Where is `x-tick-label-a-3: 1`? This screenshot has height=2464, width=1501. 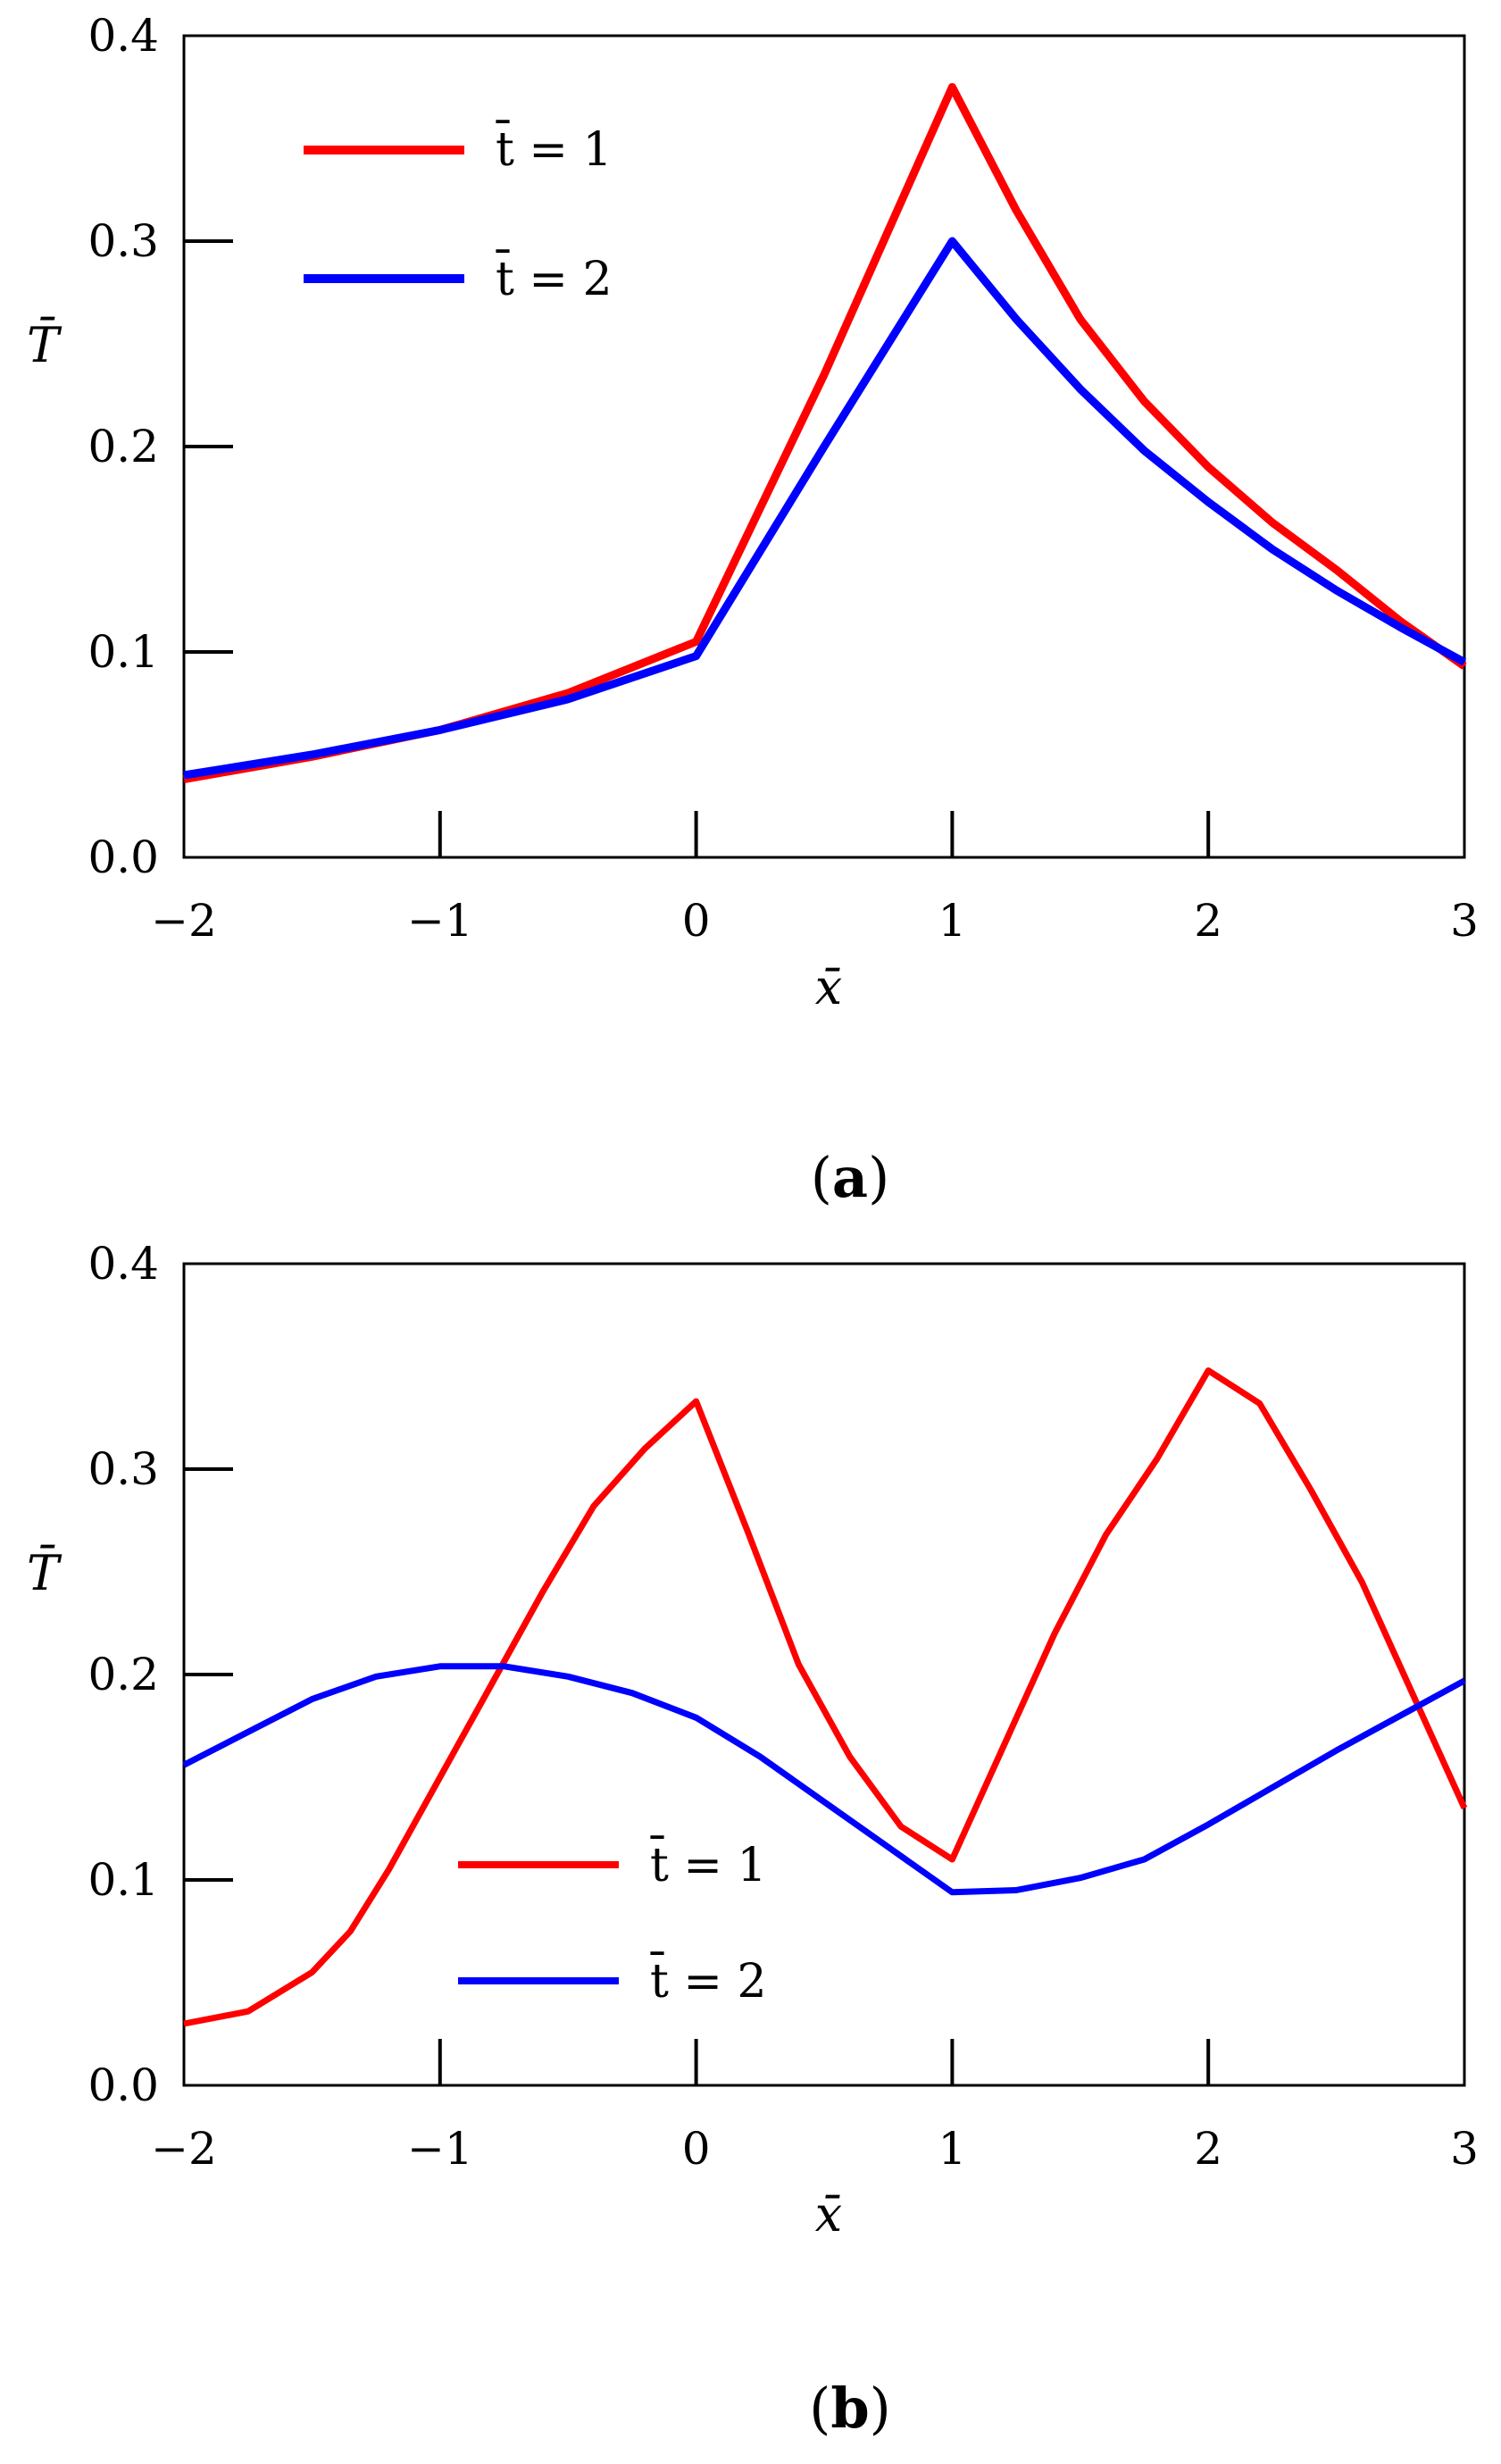 x-tick-label-a-3: 1 is located at coordinates (952, 921).